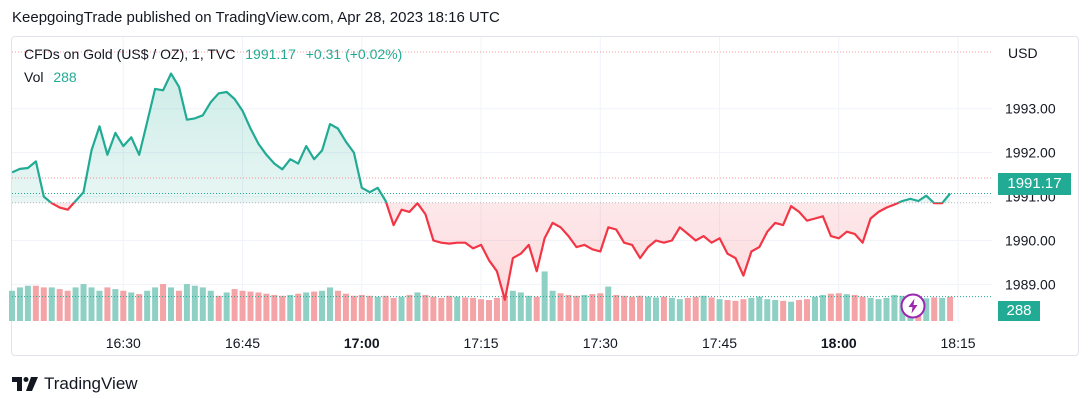  What do you see at coordinates (1023, 53) in the screenshot?
I see `axis-currency-label: USD` at bounding box center [1023, 53].